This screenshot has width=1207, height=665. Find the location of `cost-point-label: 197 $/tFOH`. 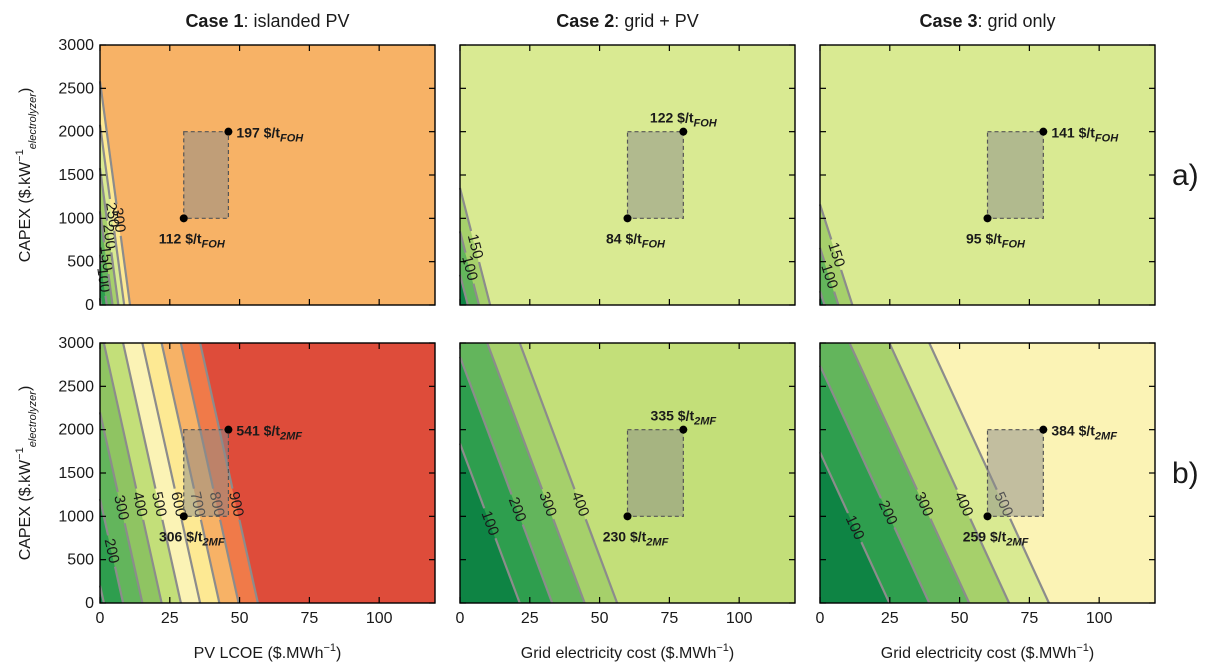

cost-point-label: 197 $/tFOH is located at coordinates (270, 135).